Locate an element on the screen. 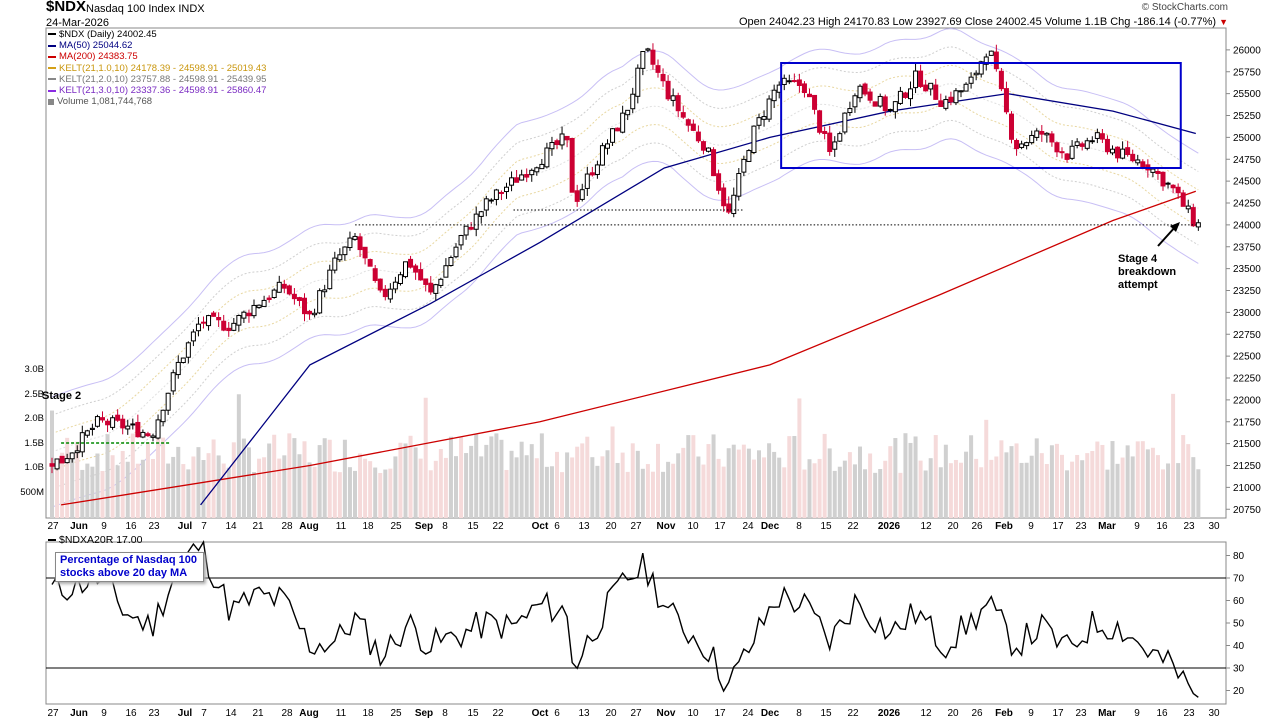  price-tick-label: 22750 is located at coordinates (1247, 335).